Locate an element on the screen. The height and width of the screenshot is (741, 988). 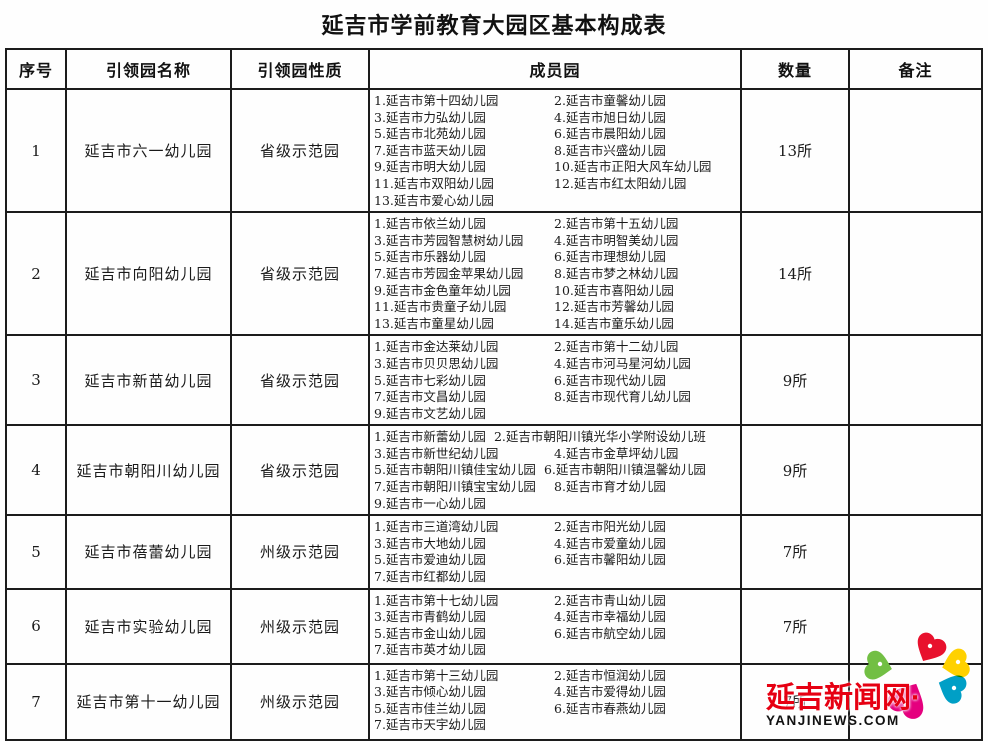
member-item: 1.延吉市依兰幼儿园 is located at coordinates (430, 224).